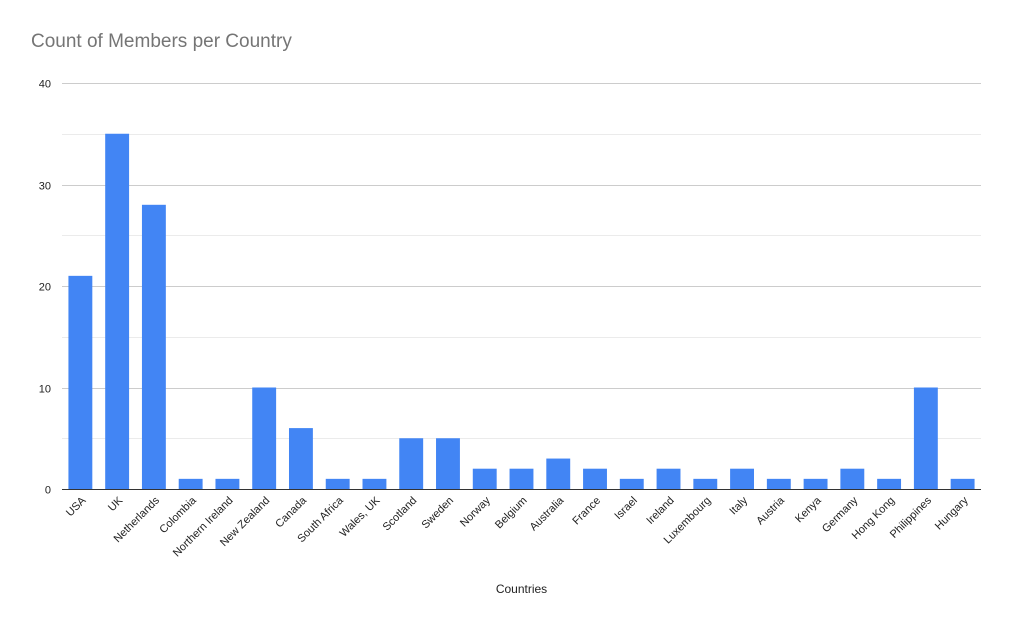 The height and width of the screenshot is (627, 1013). I want to click on y-tick-label: 0, so click(48, 491).